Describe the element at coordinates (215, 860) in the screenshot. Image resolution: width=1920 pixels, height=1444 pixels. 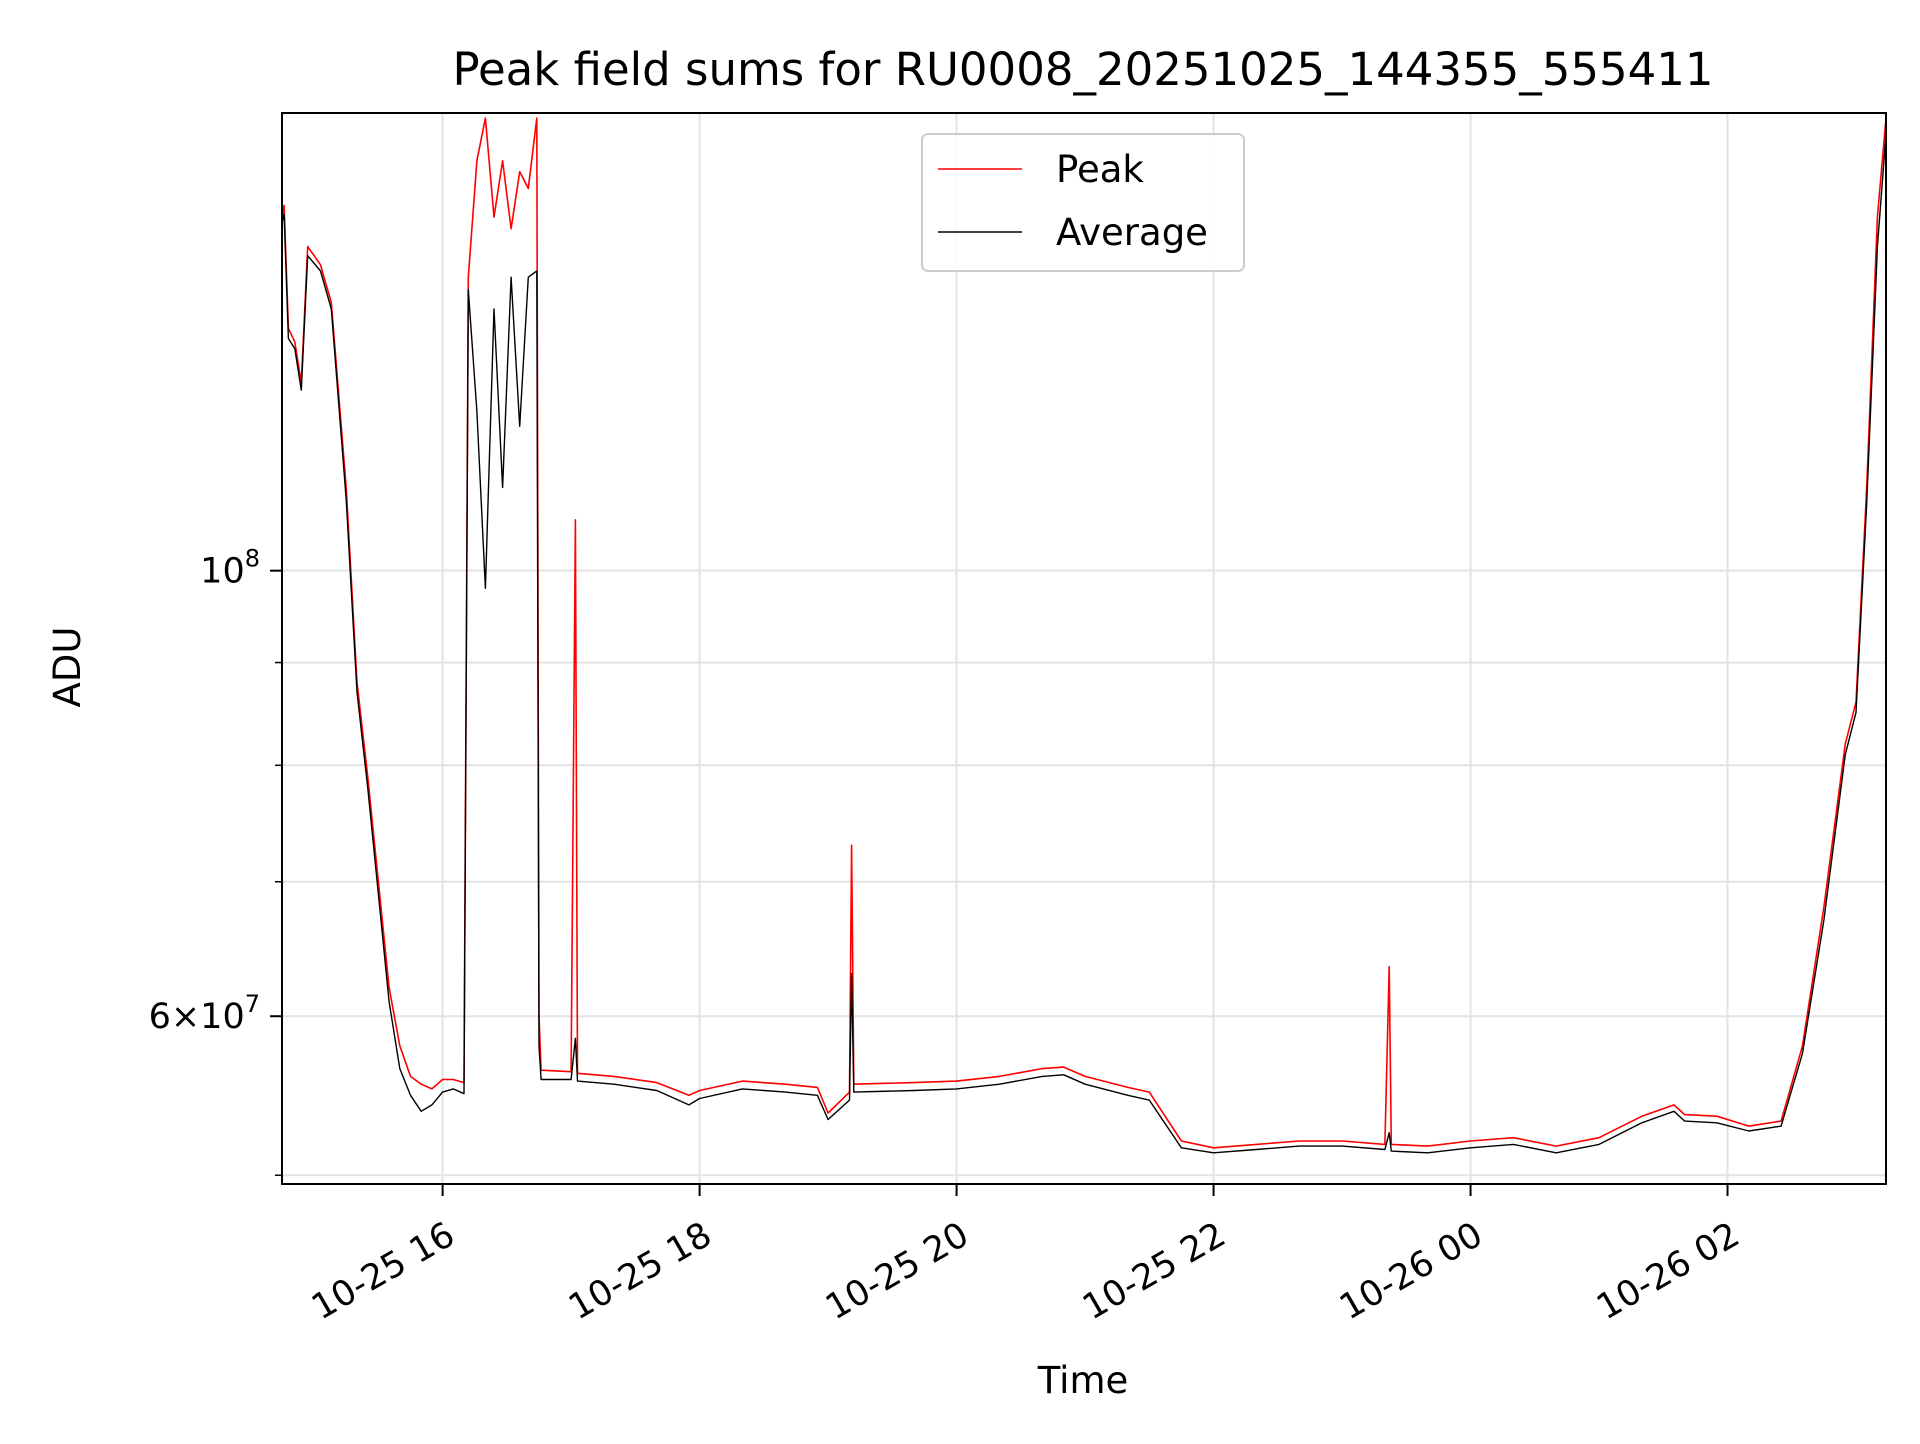
I see `y-tick-layer: 108 6×107` at that location.